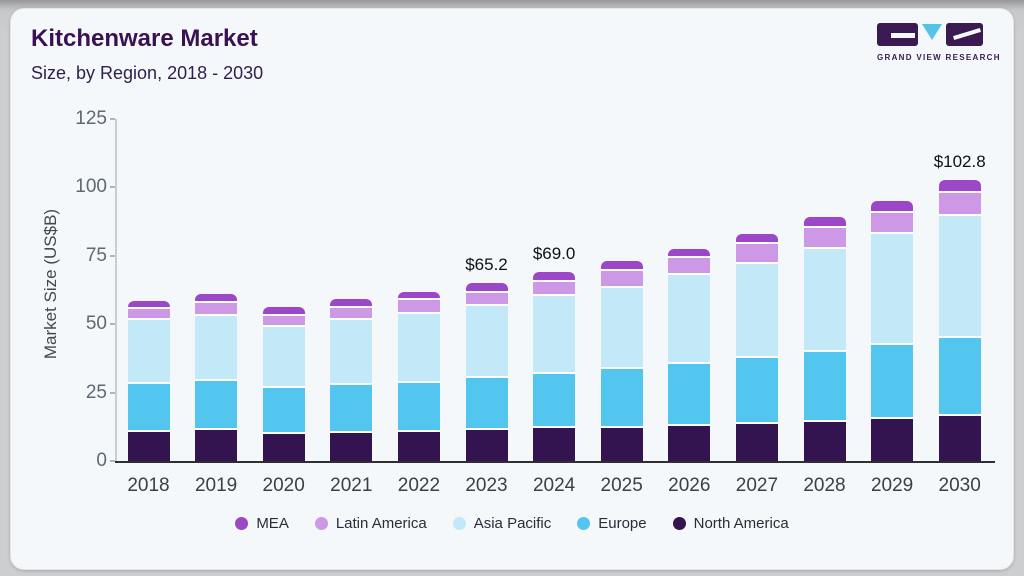  I want to click on bar-group-2026, so click(689, 354).